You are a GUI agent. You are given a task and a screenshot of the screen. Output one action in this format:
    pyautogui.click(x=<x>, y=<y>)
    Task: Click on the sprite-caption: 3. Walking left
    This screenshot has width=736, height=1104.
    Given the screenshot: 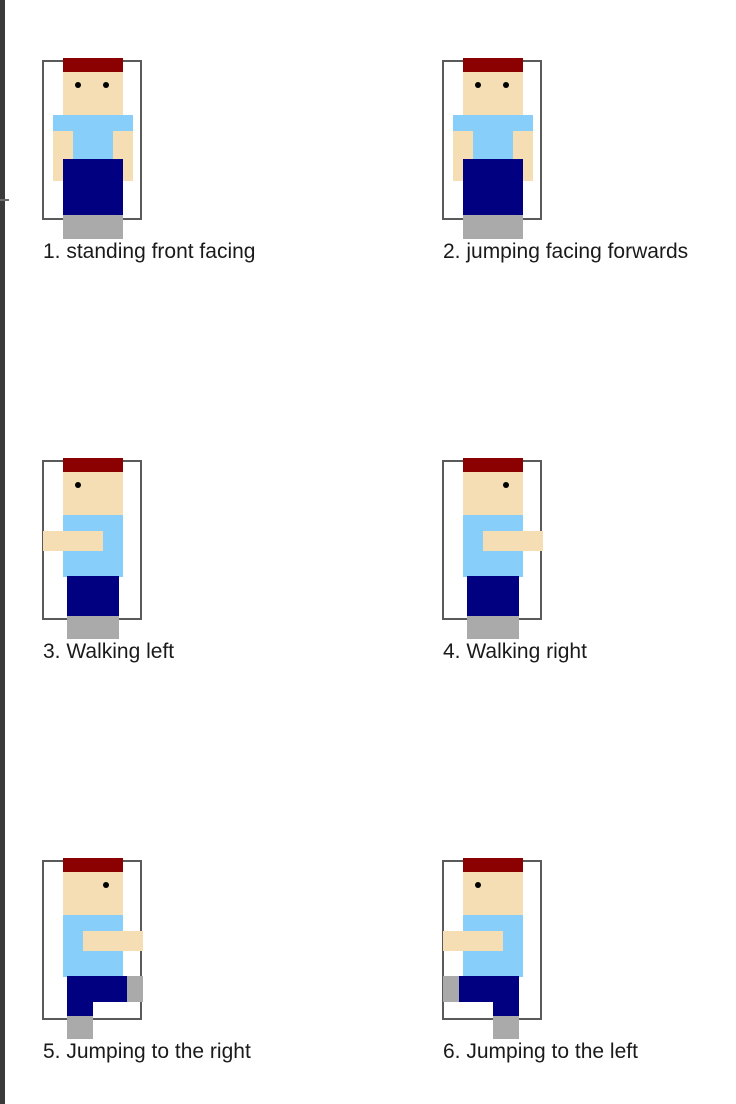 What is the action you would take?
    pyautogui.click(x=109, y=651)
    